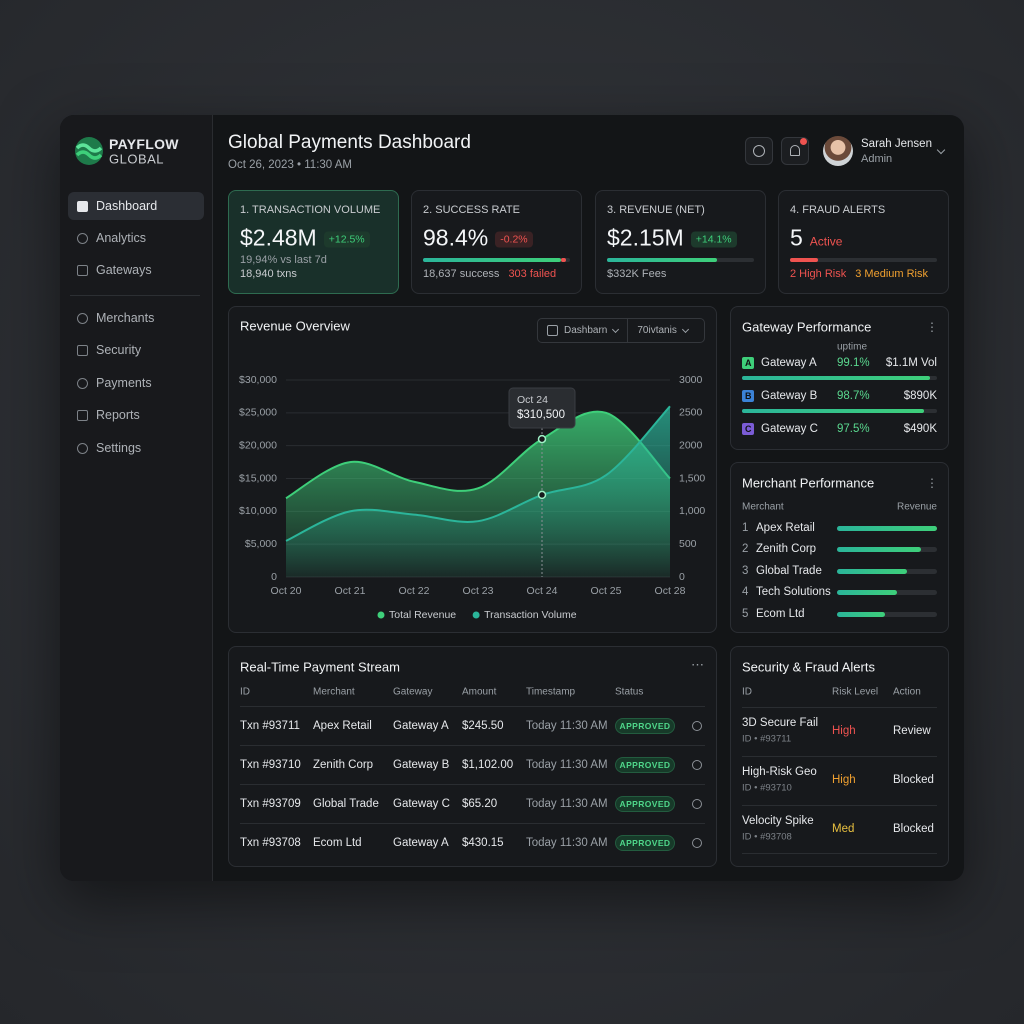  I want to click on nav-label: Payments, so click(124, 383).